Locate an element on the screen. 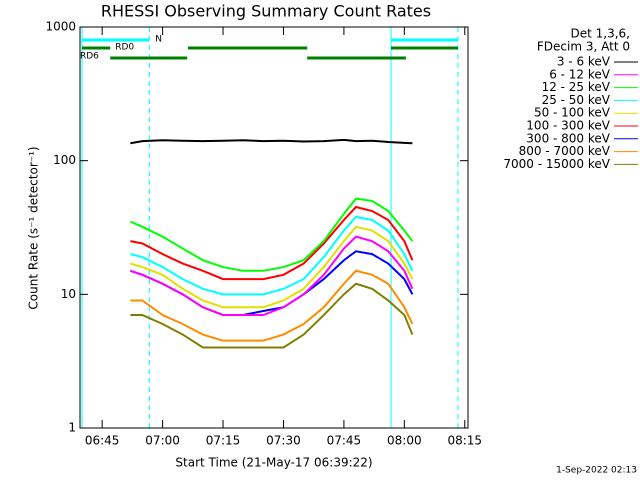 The height and width of the screenshot is (480, 640). flag-label: RD0 is located at coordinates (124, 48).